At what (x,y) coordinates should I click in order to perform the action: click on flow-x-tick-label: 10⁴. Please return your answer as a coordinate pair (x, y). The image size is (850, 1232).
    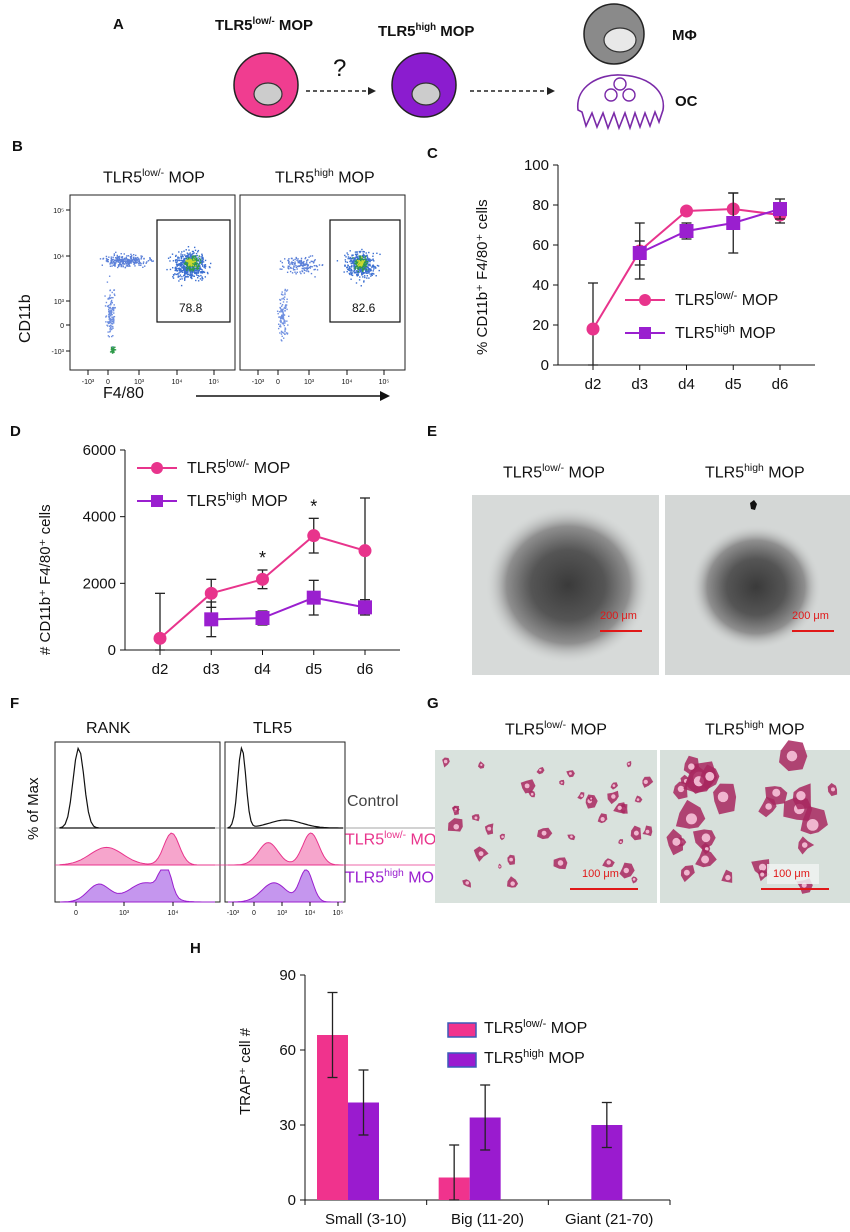
    Looking at the image, I should click on (347, 382).